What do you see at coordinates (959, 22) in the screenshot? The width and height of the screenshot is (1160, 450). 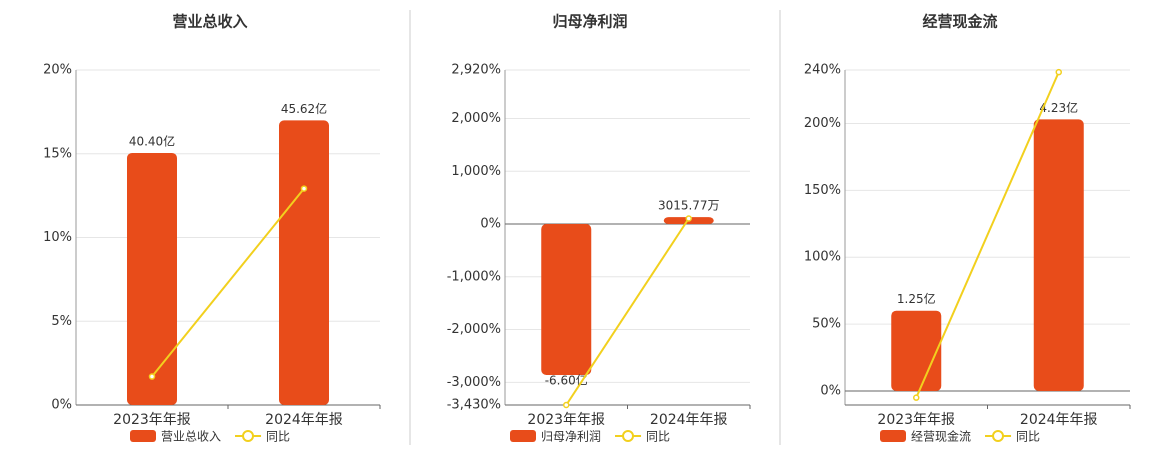 I see `chart-title: 经营现金流` at bounding box center [959, 22].